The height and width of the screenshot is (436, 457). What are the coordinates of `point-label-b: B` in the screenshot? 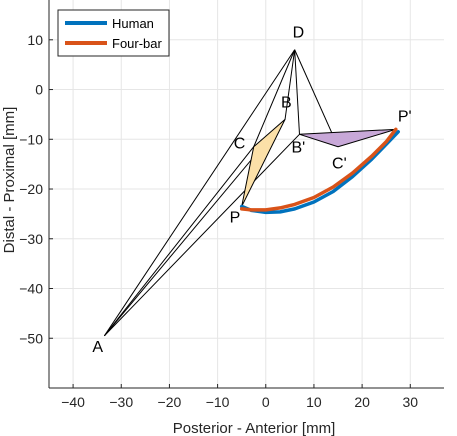 It's located at (286, 102).